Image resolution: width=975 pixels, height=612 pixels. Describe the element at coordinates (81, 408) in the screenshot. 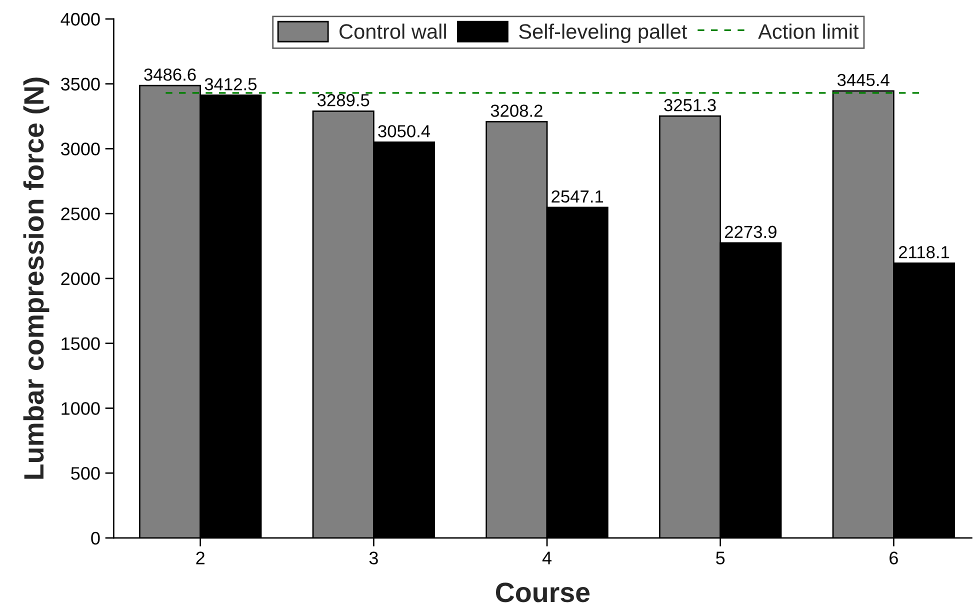

I see `y-tick-label: 1000` at that location.